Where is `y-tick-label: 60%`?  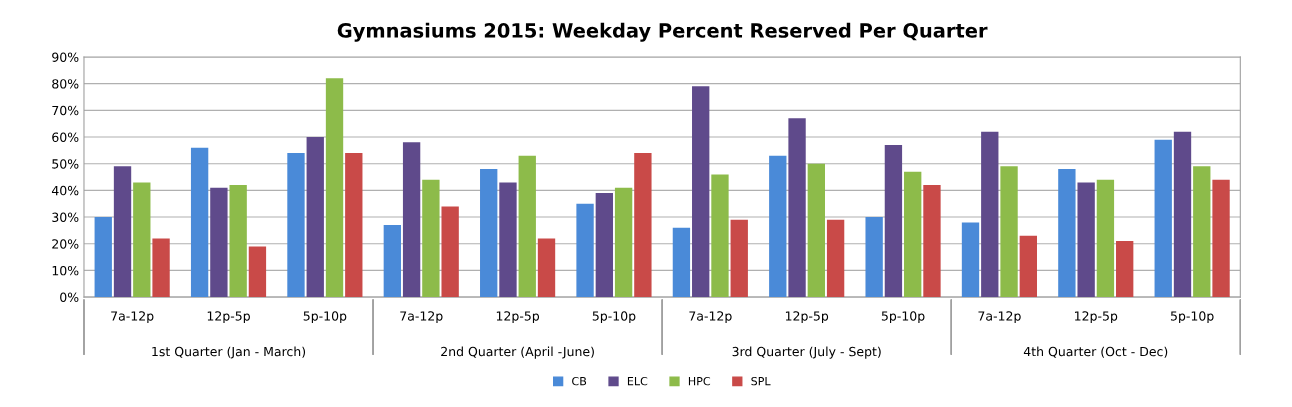
y-tick-label: 60% is located at coordinates (65, 137).